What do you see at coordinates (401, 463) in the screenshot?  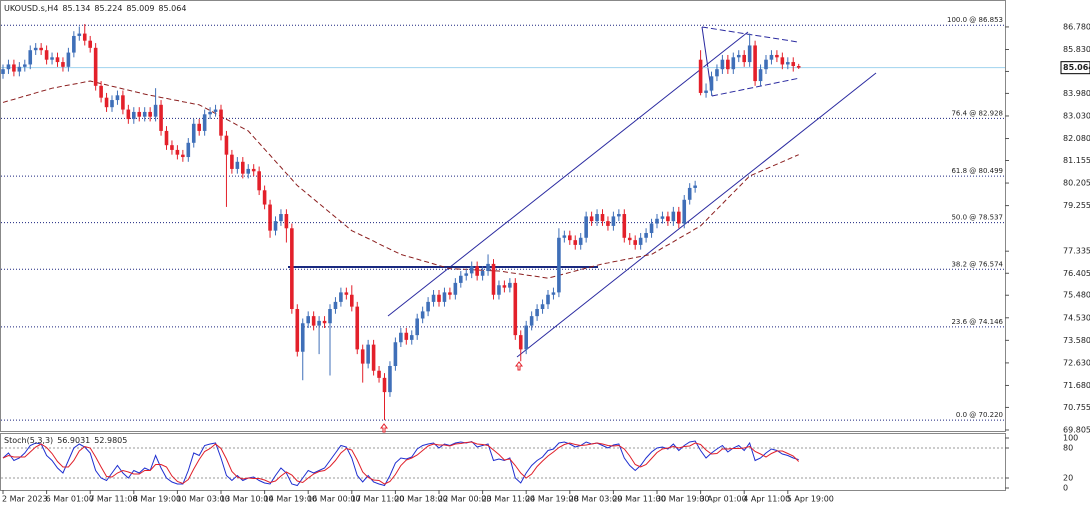 I see `stoch-line` at bounding box center [401, 463].